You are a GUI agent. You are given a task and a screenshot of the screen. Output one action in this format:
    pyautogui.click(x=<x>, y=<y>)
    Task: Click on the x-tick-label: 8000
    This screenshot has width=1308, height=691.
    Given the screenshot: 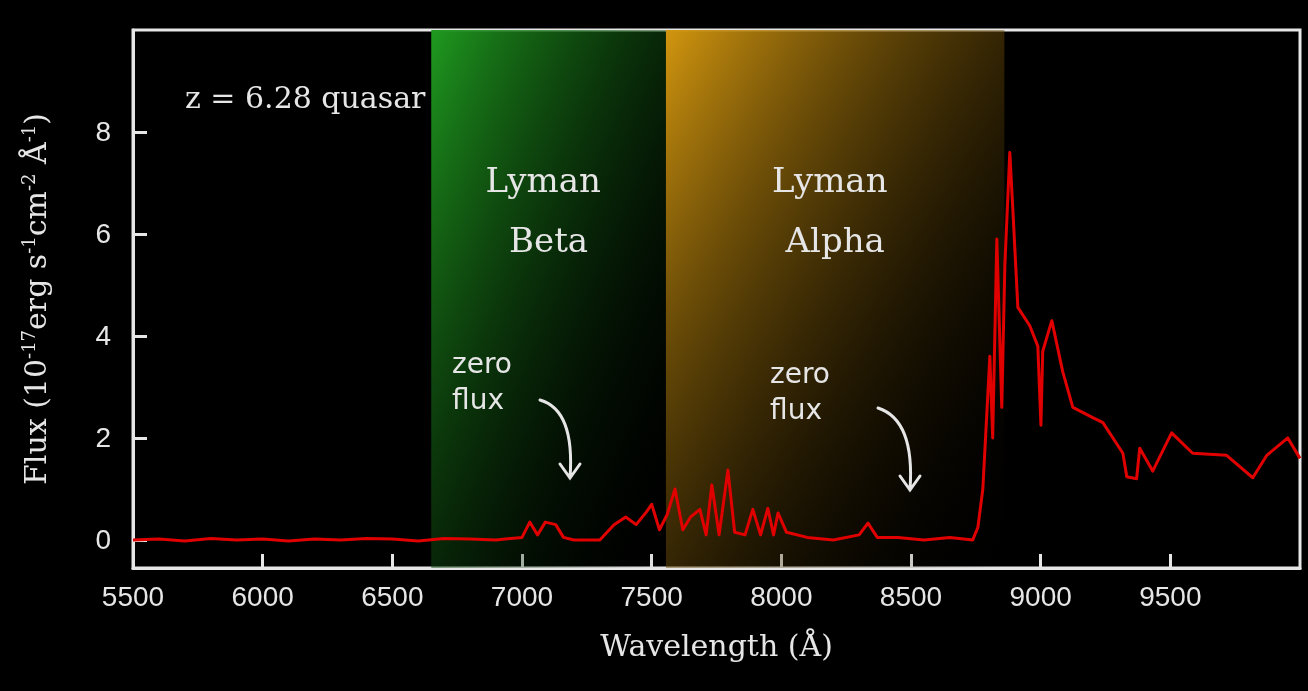 What is the action you would take?
    pyautogui.click(x=781, y=596)
    